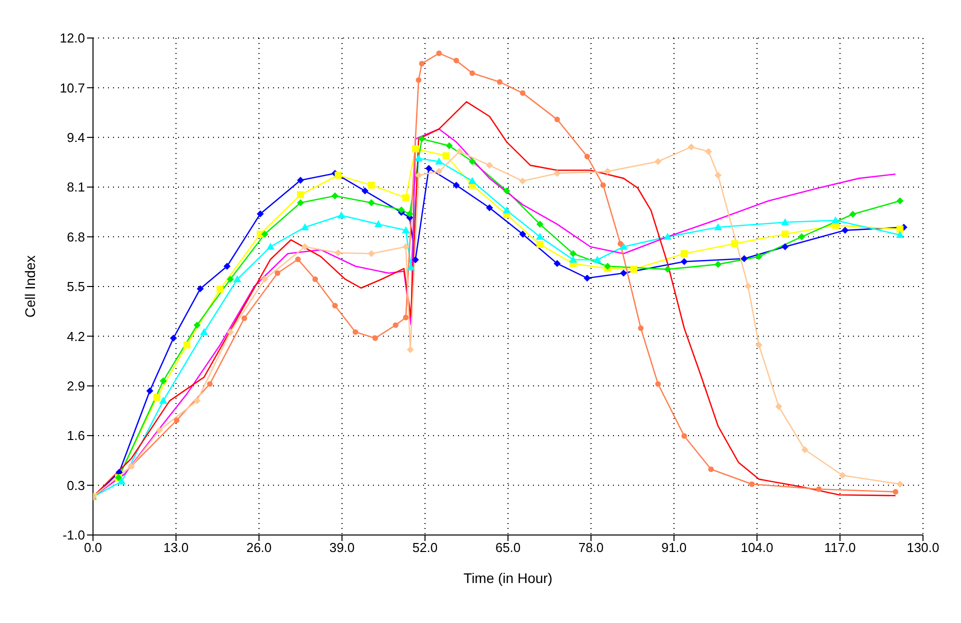  I want to click on y-tick-label: -1.0, so click(73, 535).